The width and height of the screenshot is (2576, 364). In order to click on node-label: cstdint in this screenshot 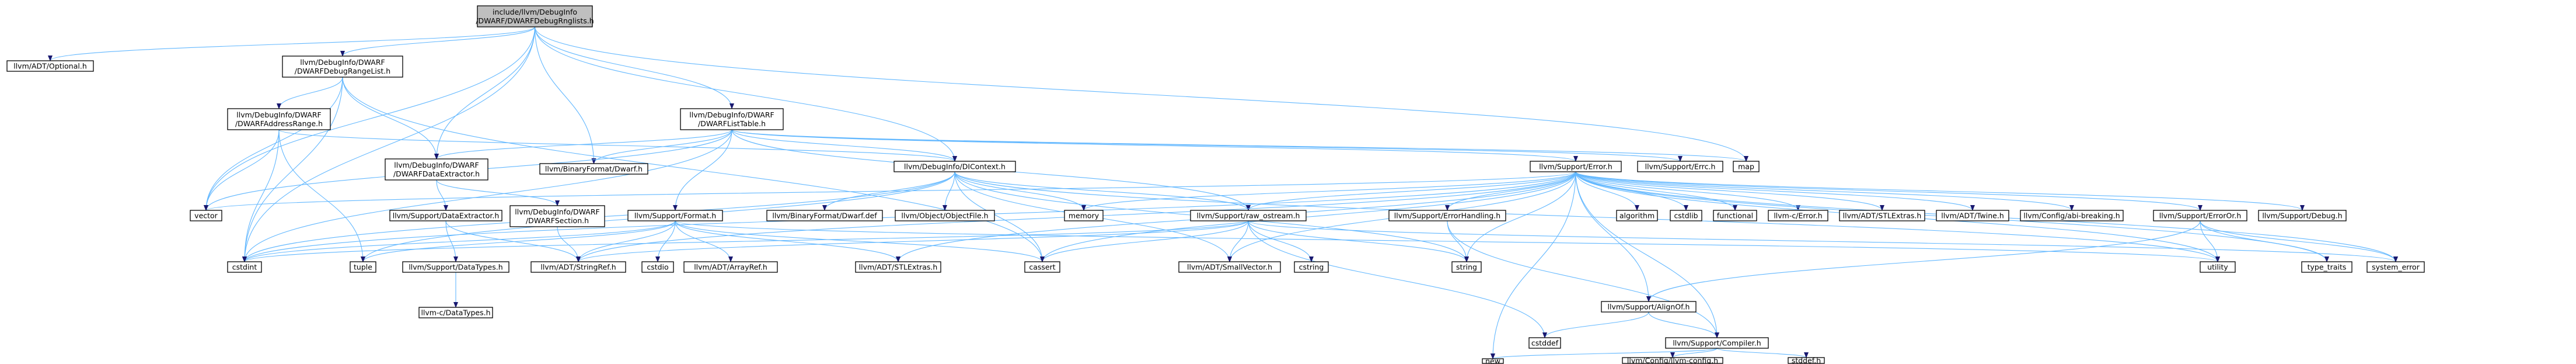, I will do `click(244, 267)`.